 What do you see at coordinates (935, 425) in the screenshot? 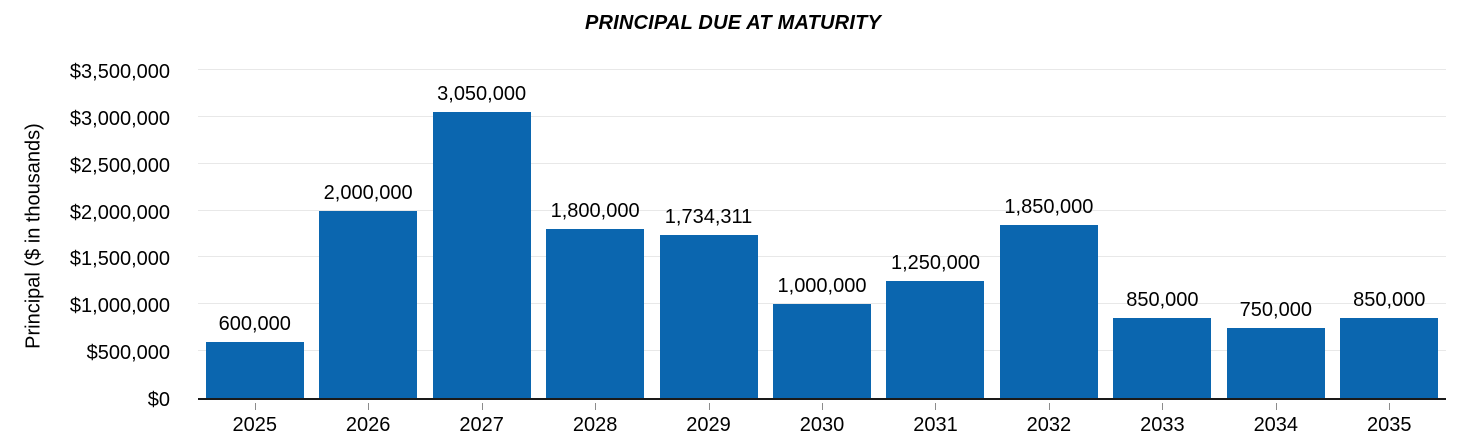
I see `x-tick-label: 2031` at bounding box center [935, 425].